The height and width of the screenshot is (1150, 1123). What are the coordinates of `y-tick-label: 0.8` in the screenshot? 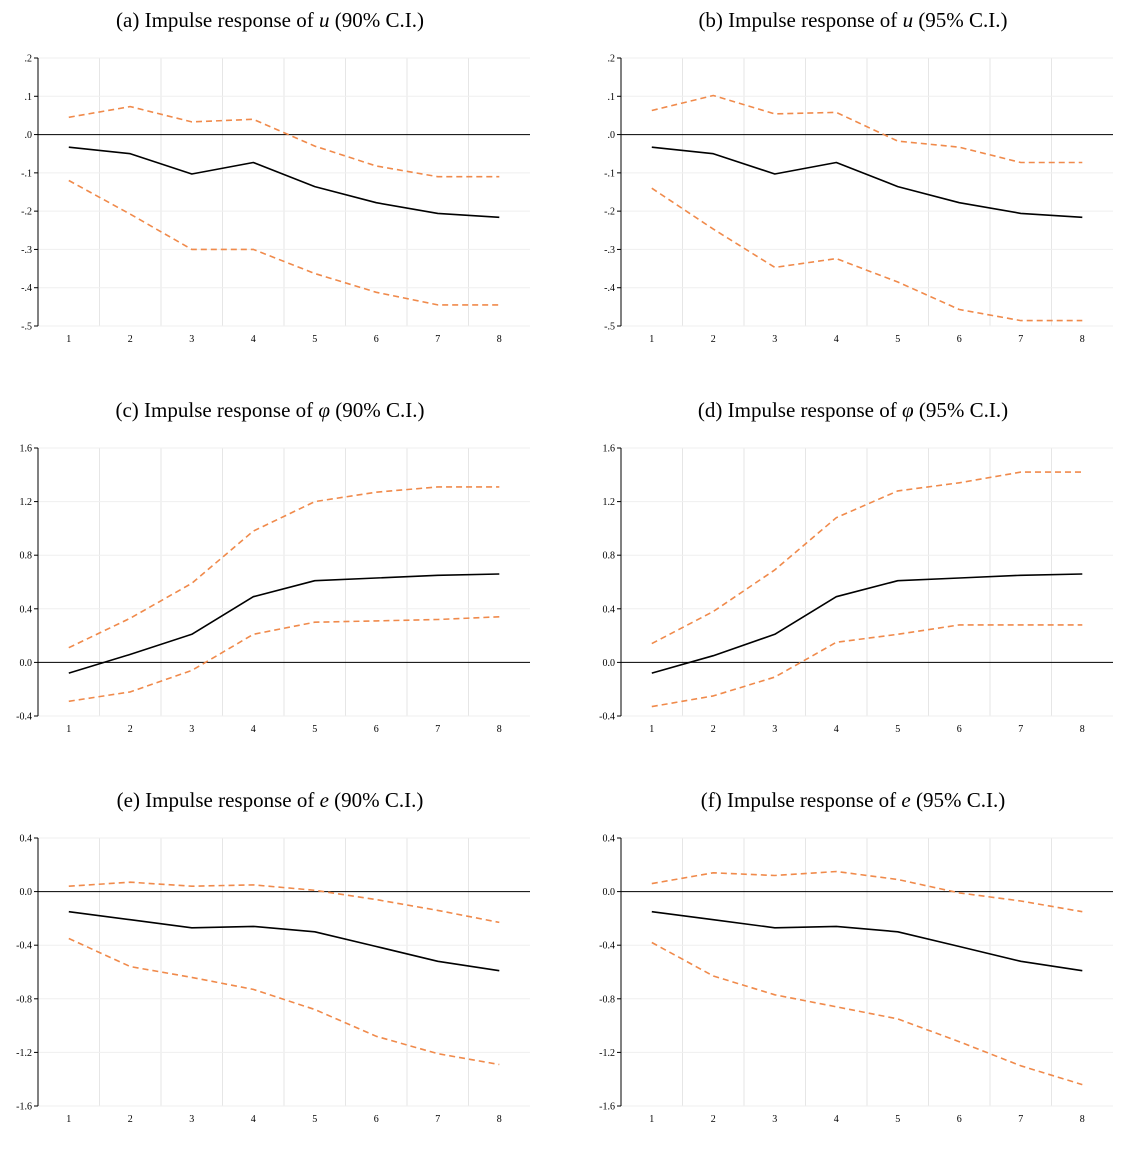 It's located at (609, 556).